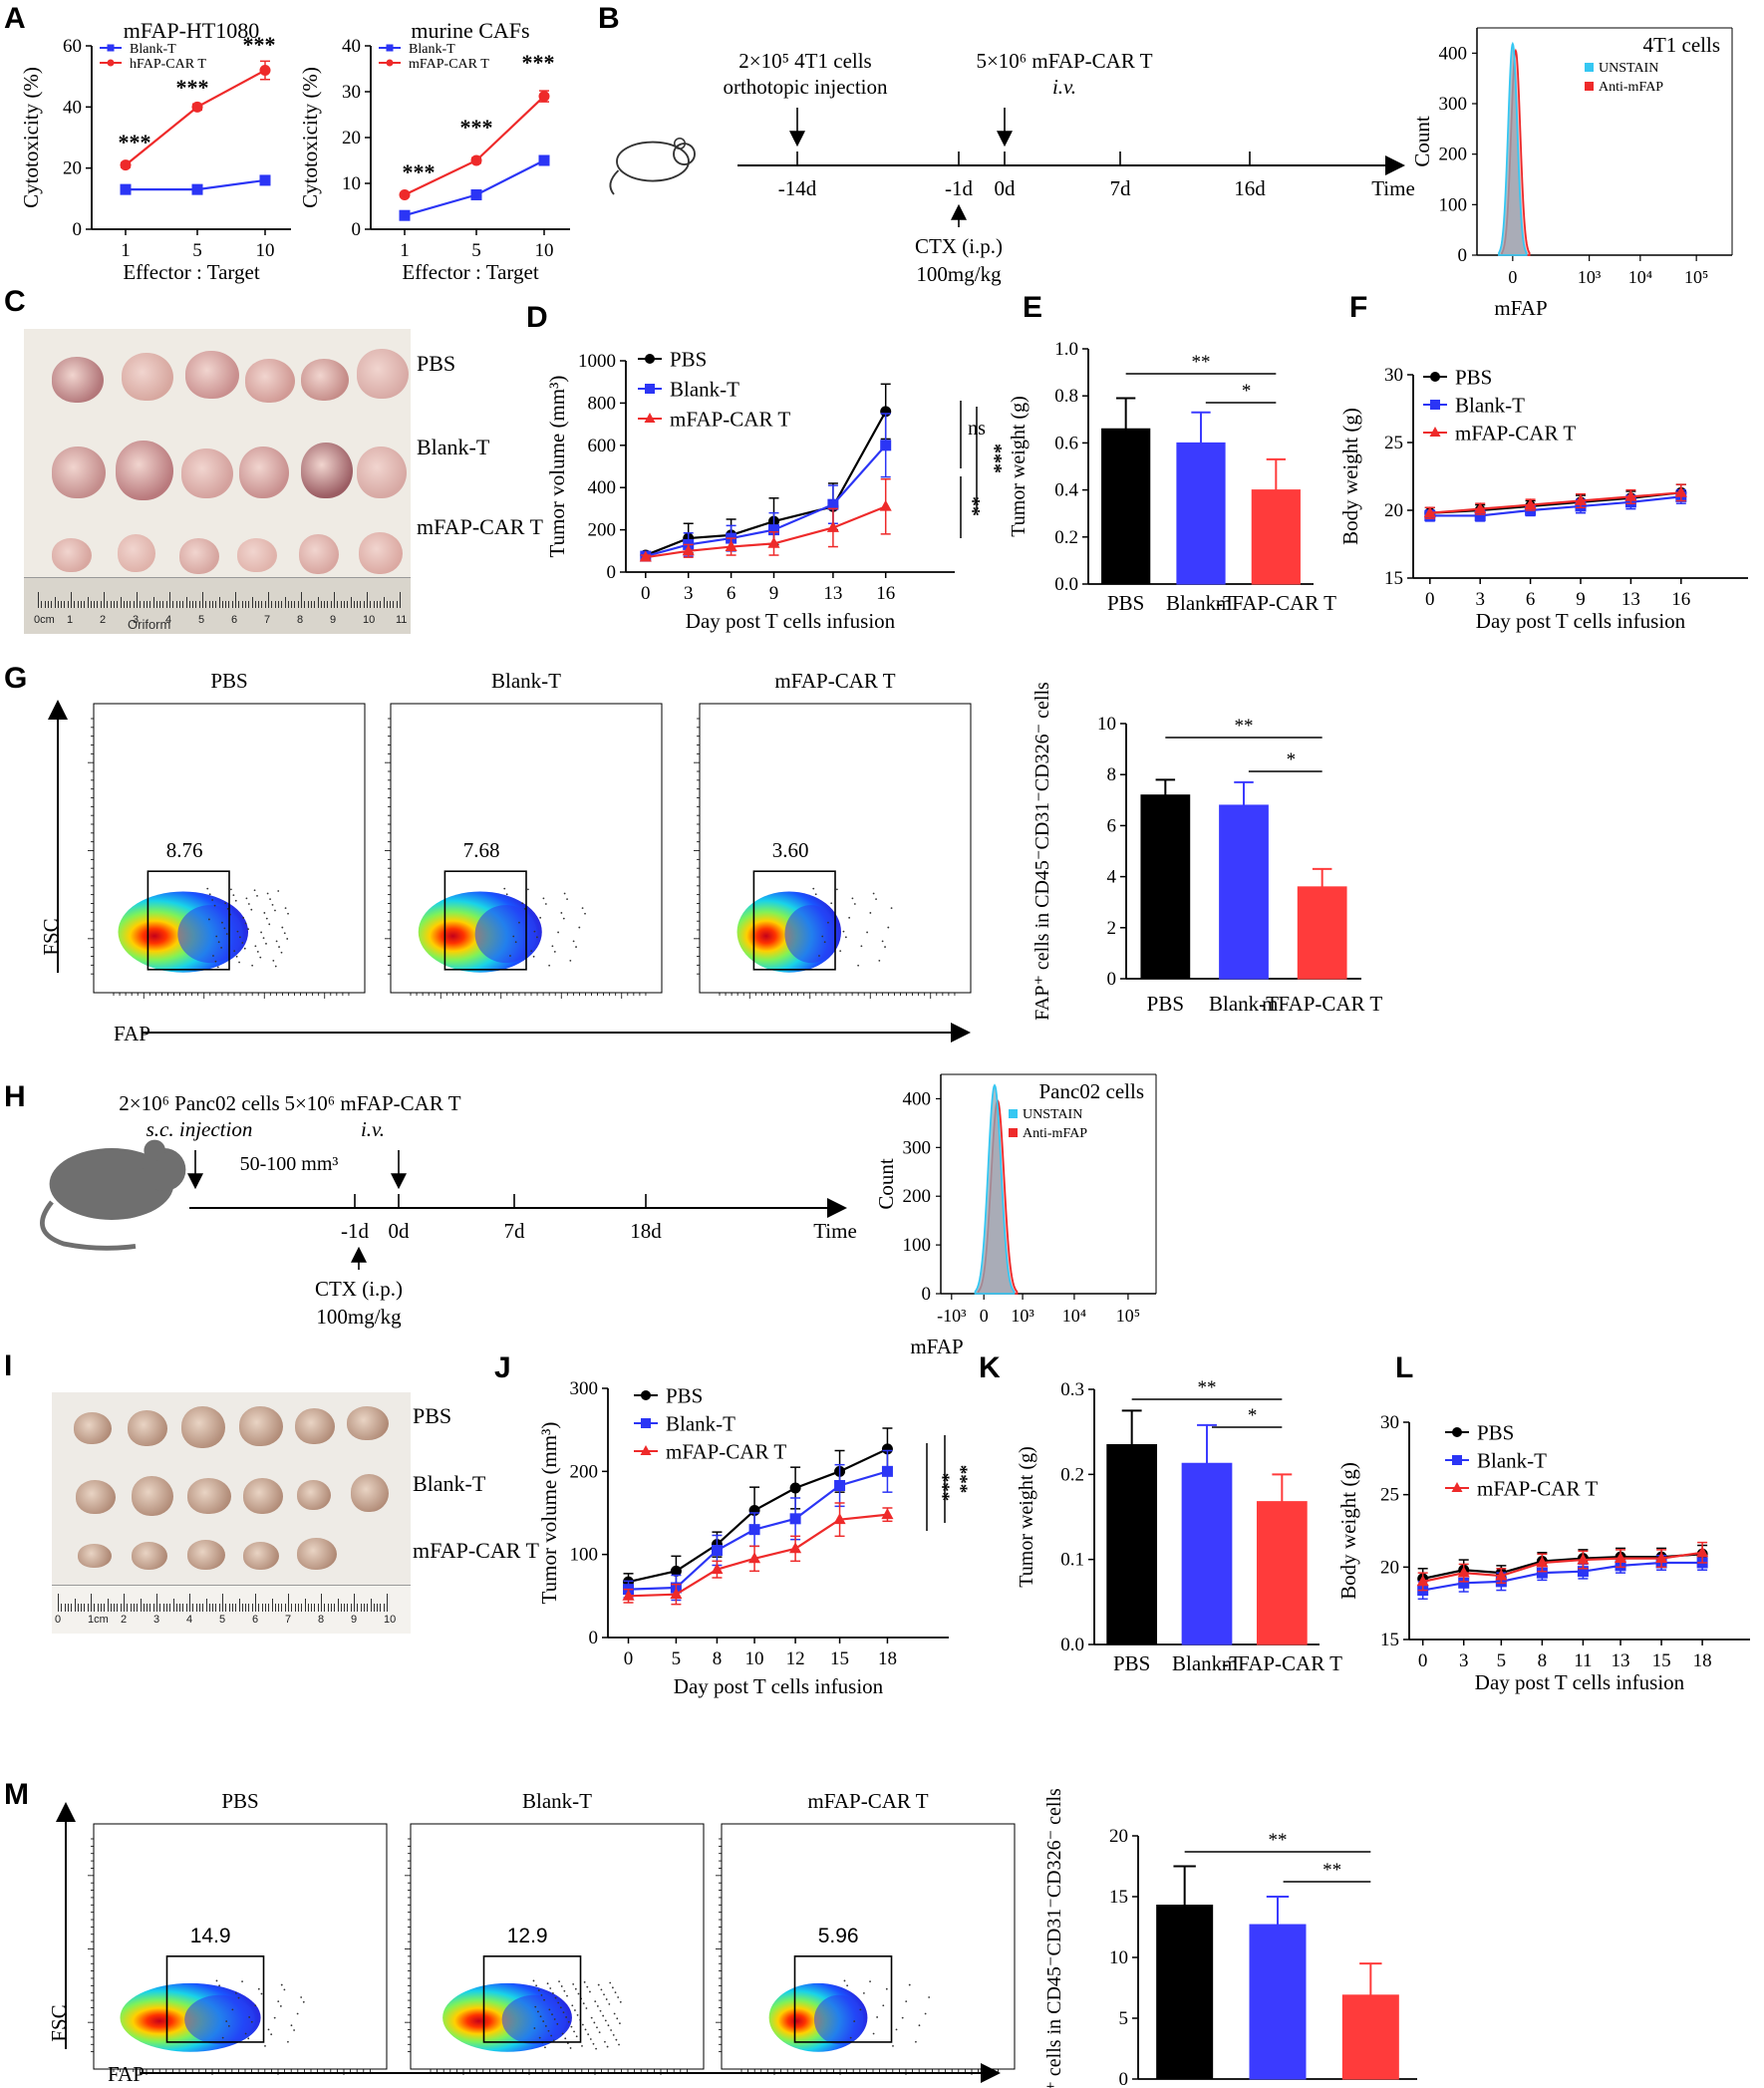 The height and width of the screenshot is (2088, 1764). What do you see at coordinates (359, 1289) in the screenshot?
I see `ctx-label: CTX (i.p.)` at bounding box center [359, 1289].